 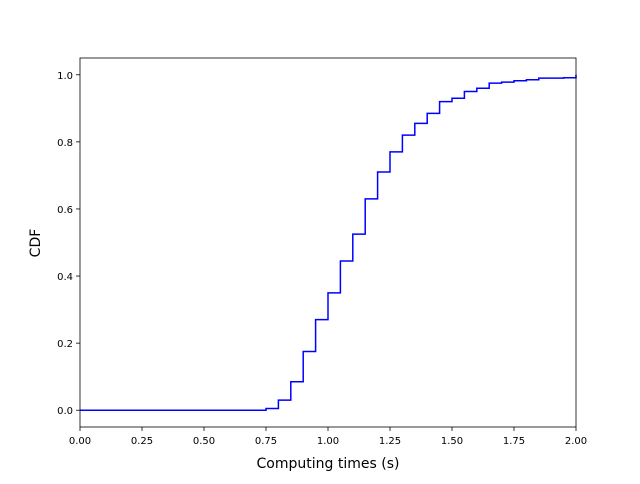 I want to click on y-tick-label: 0.0, so click(x=65, y=411).